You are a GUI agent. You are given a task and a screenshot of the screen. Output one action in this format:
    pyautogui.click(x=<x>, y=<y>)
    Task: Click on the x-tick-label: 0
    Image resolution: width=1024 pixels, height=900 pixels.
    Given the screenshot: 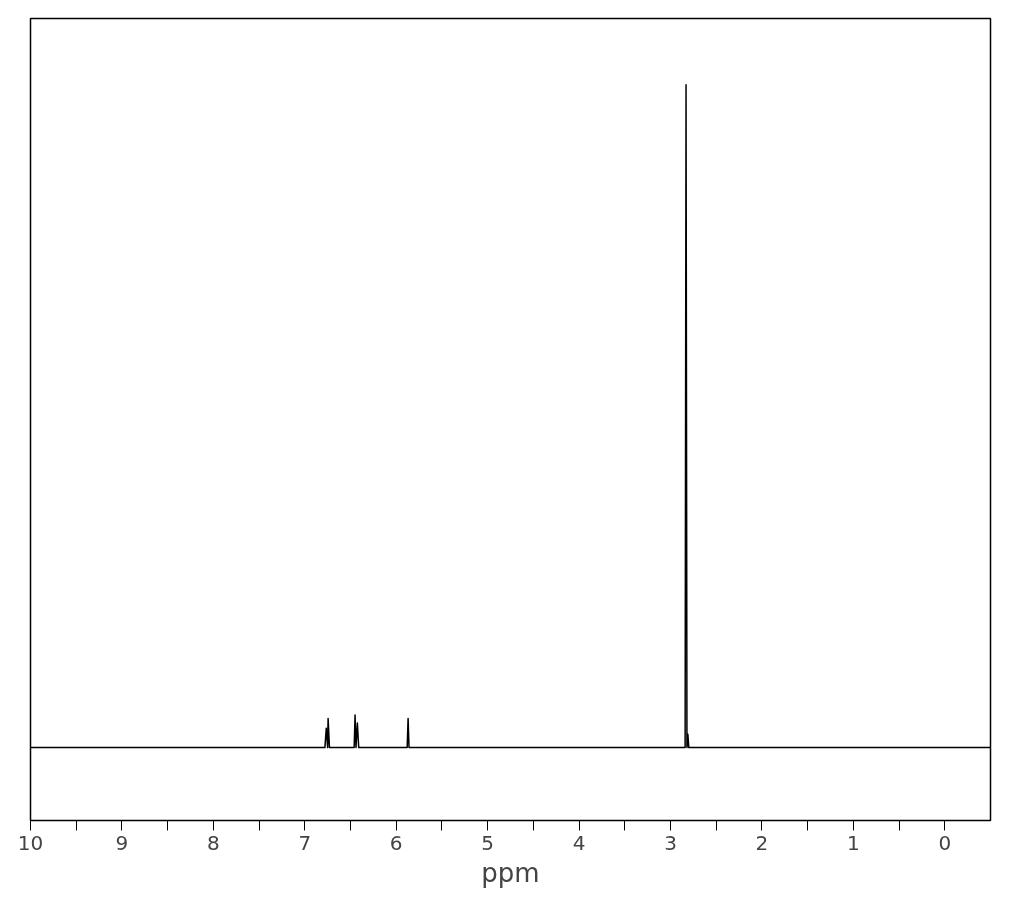 What is the action you would take?
    pyautogui.click(x=945, y=842)
    